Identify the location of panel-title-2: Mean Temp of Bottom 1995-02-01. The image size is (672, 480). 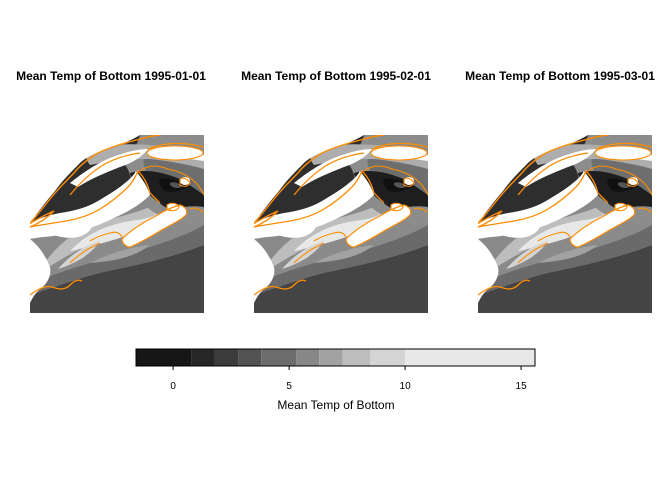
(336, 76).